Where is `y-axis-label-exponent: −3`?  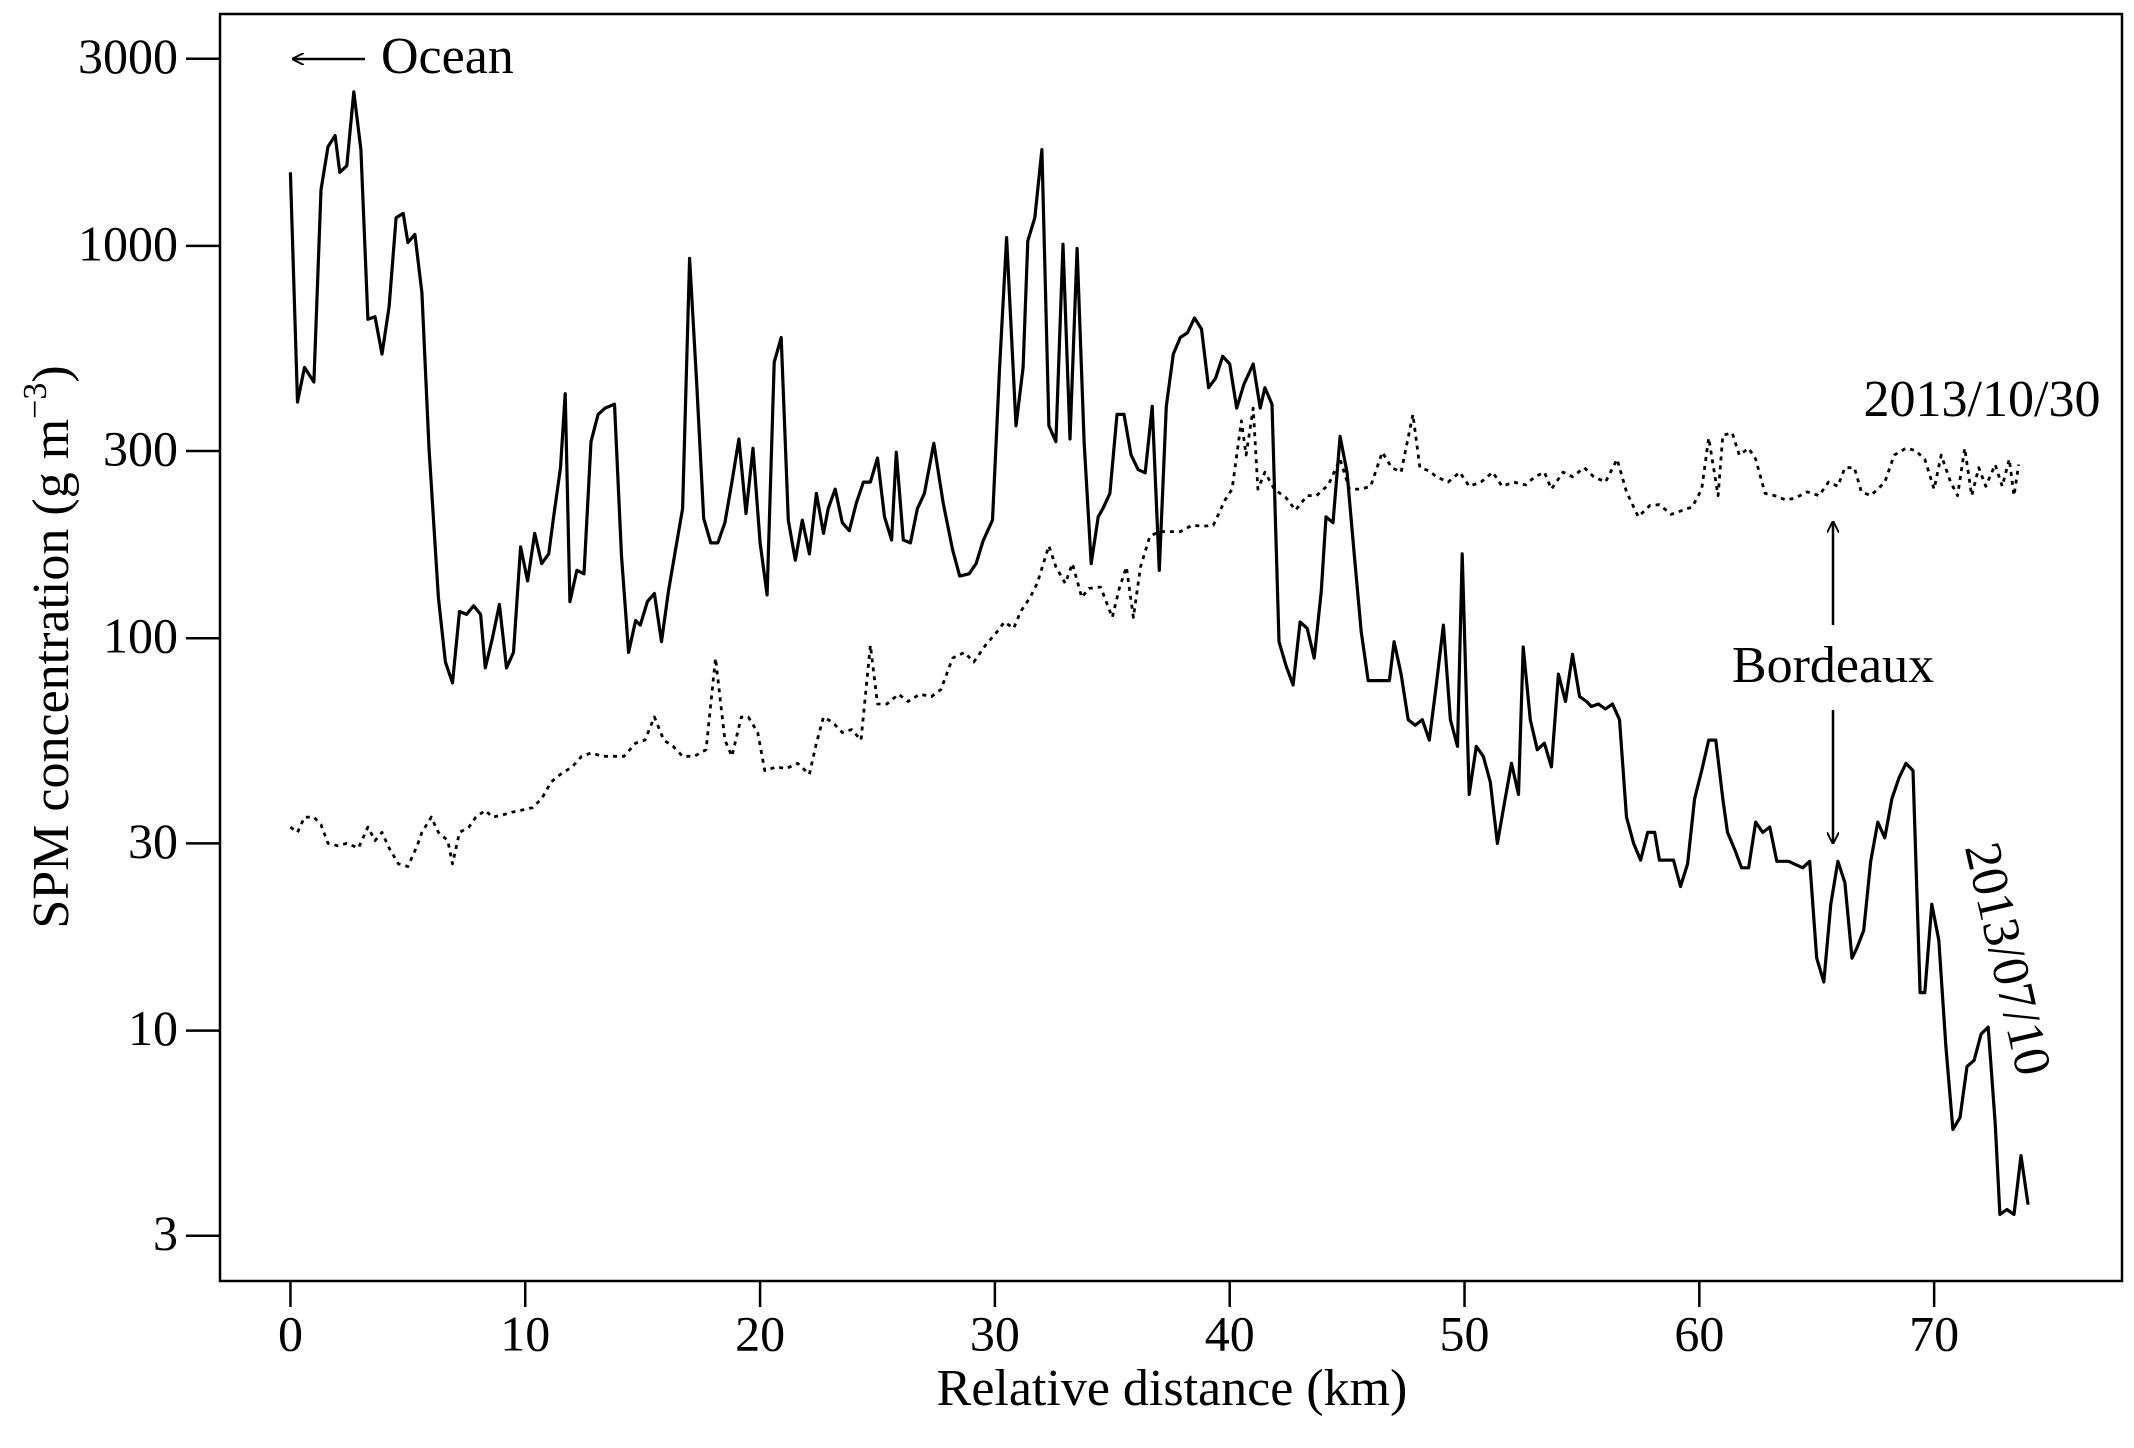
y-axis-label-exponent: −3 is located at coordinates (35, 401).